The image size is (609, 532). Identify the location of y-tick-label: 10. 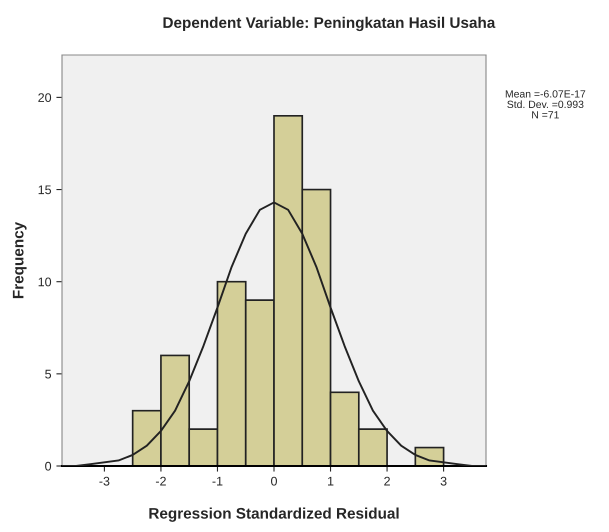
(45, 281).